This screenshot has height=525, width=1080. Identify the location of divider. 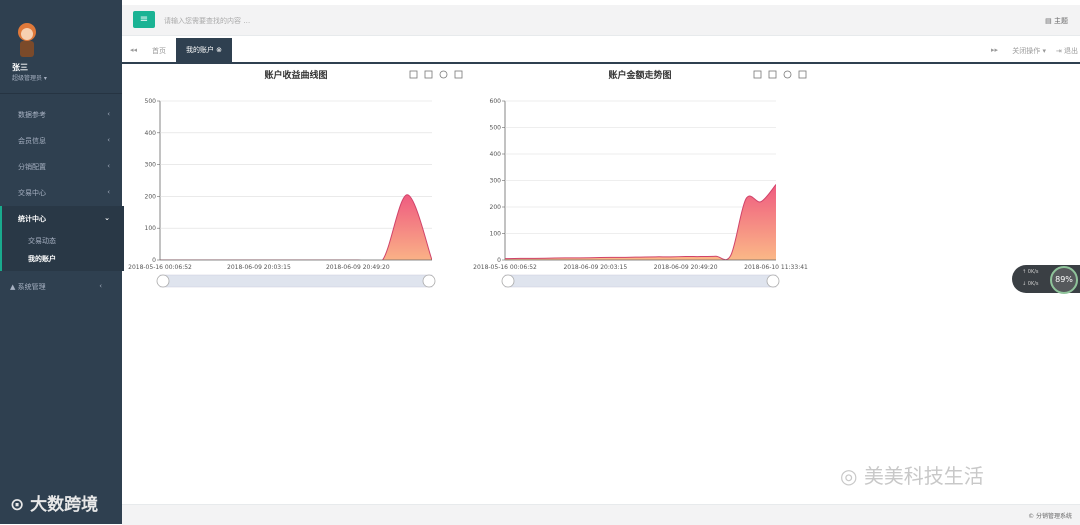
(61, 93).